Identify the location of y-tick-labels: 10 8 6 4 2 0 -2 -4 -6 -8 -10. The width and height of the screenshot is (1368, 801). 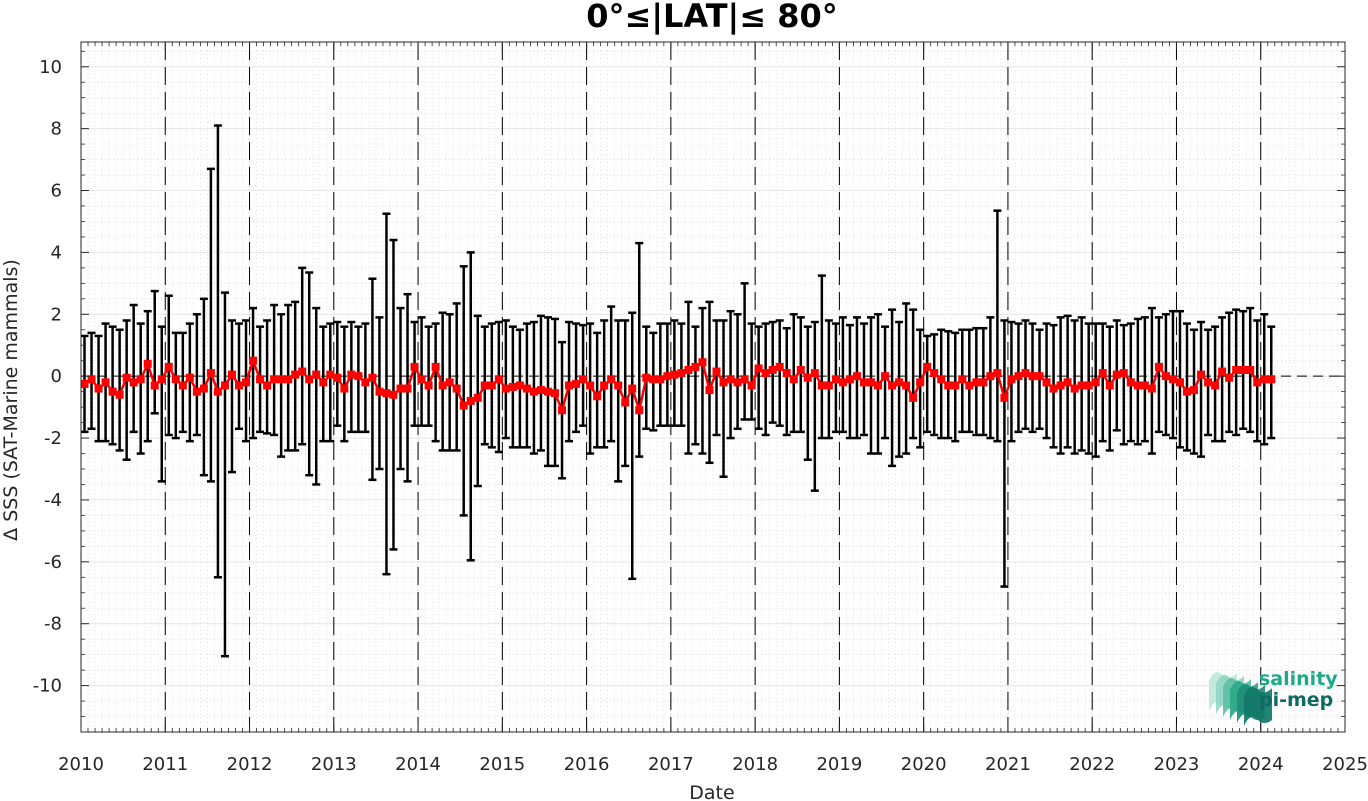
(47, 377).